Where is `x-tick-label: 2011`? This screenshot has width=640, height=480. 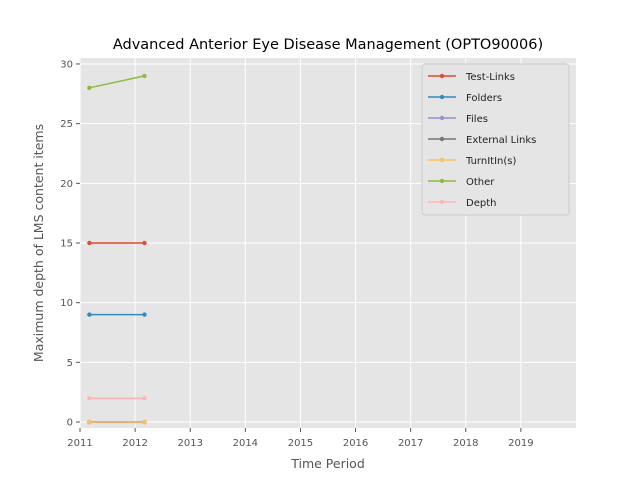
x-tick-label: 2011 is located at coordinates (79, 443).